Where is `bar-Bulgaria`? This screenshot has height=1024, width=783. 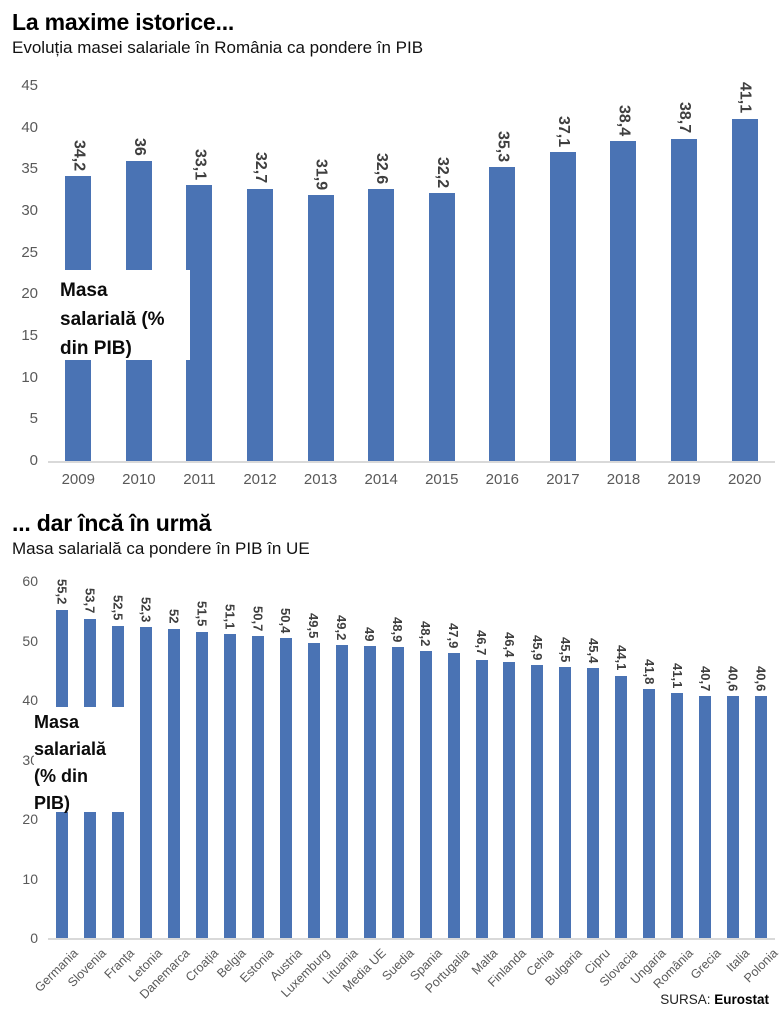 bar-Bulgaria is located at coordinates (565, 802).